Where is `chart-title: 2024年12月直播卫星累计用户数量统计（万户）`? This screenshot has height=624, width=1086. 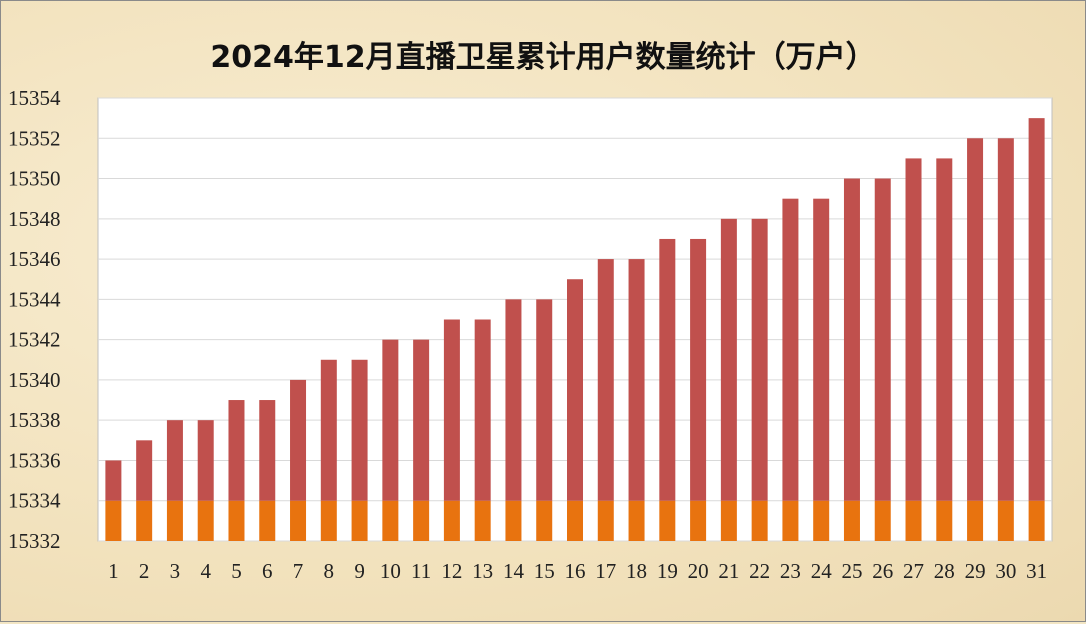 chart-title: 2024年12月直播卫星累计用户数量统计（万户） is located at coordinates (543, 57).